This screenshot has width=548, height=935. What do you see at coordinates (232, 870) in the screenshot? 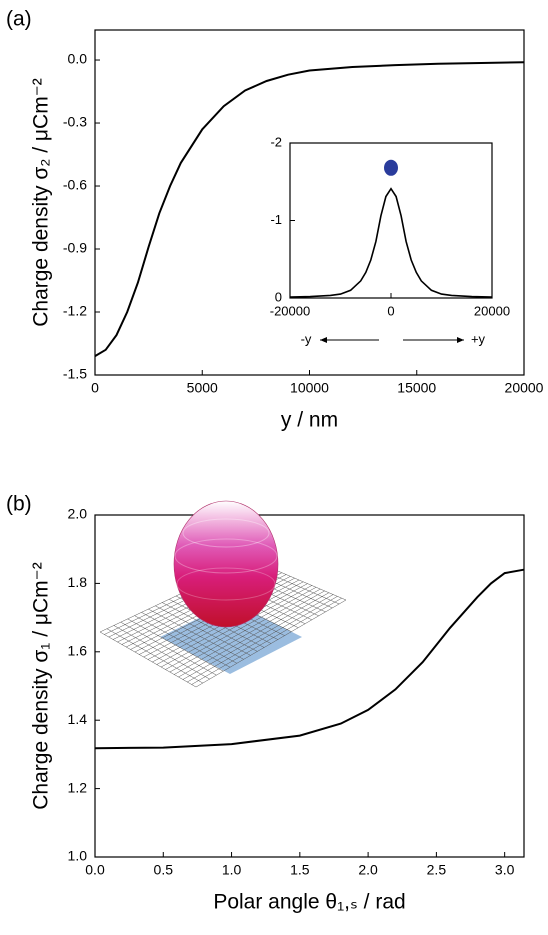
I see `x-tick-label: 1.0` at bounding box center [232, 870].